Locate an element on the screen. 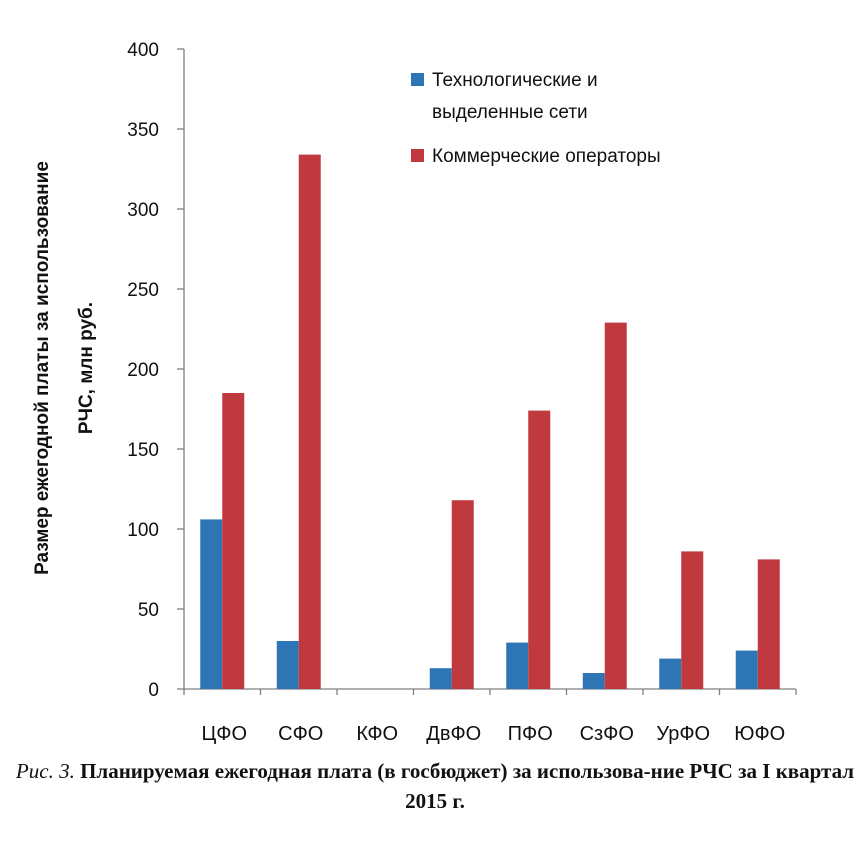 This screenshot has width=867, height=849. y-axis-label-line1: Размер ежегодной платы за использование is located at coordinates (42, 368).